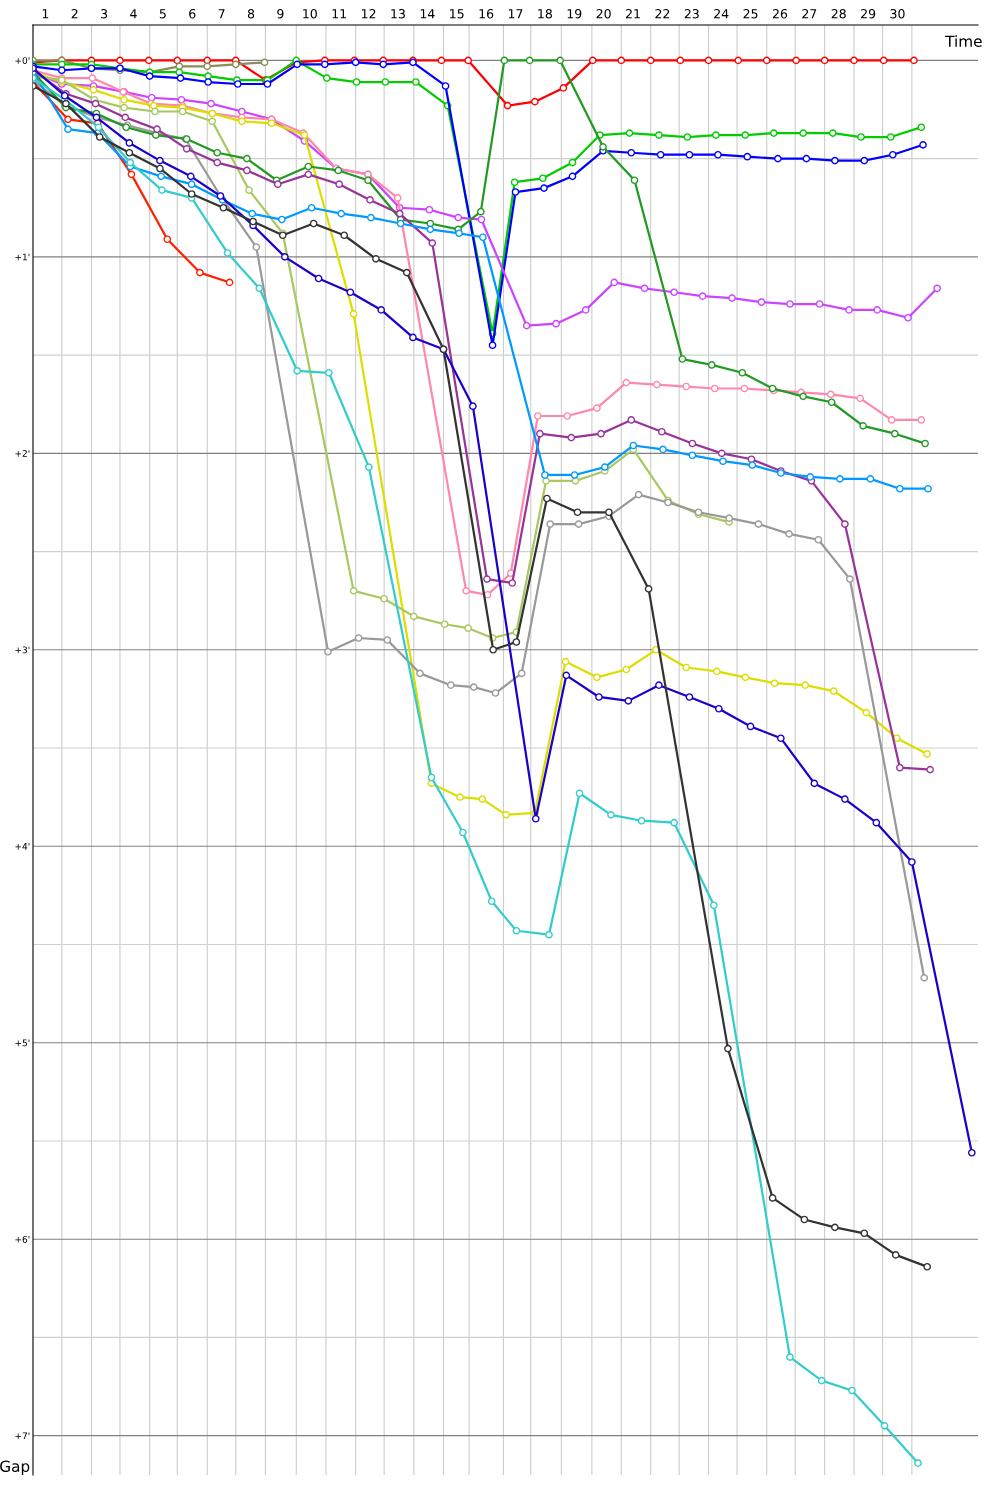  What do you see at coordinates (838, 14) in the screenshot?
I see `x-tick-label: 28` at bounding box center [838, 14].